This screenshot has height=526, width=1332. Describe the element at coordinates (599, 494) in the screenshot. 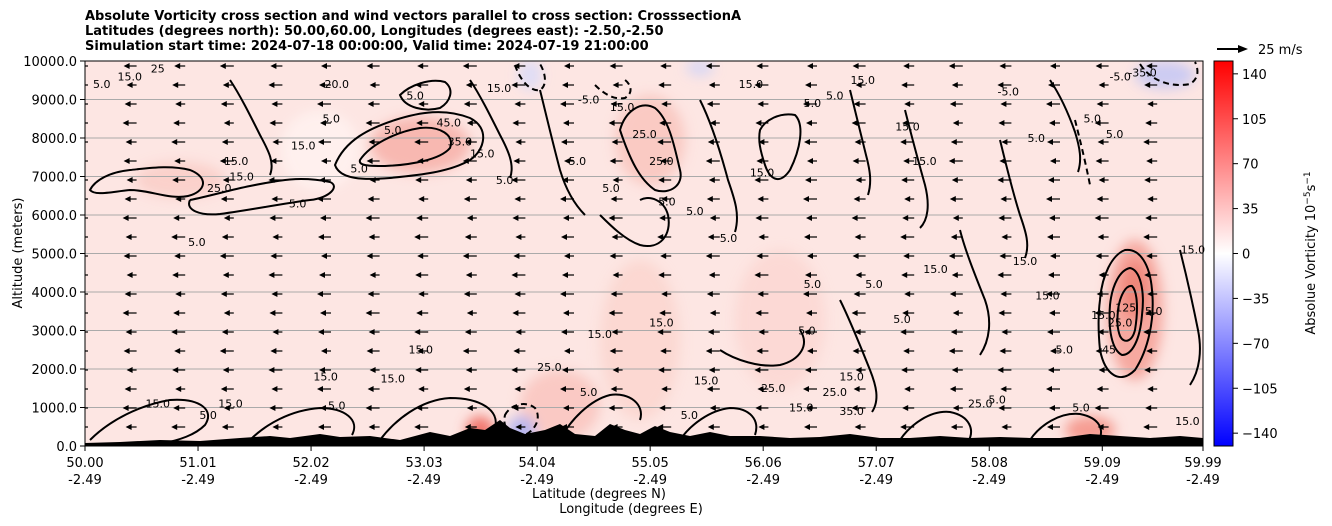

I see `x-axis-label-latitude: Latitude (degrees N)` at that location.